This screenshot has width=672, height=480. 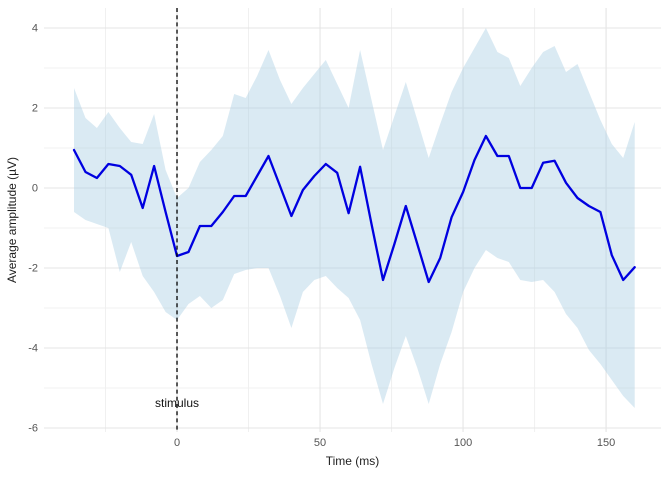 What do you see at coordinates (35, 109) in the screenshot?
I see `y-tick-label: 2` at bounding box center [35, 109].